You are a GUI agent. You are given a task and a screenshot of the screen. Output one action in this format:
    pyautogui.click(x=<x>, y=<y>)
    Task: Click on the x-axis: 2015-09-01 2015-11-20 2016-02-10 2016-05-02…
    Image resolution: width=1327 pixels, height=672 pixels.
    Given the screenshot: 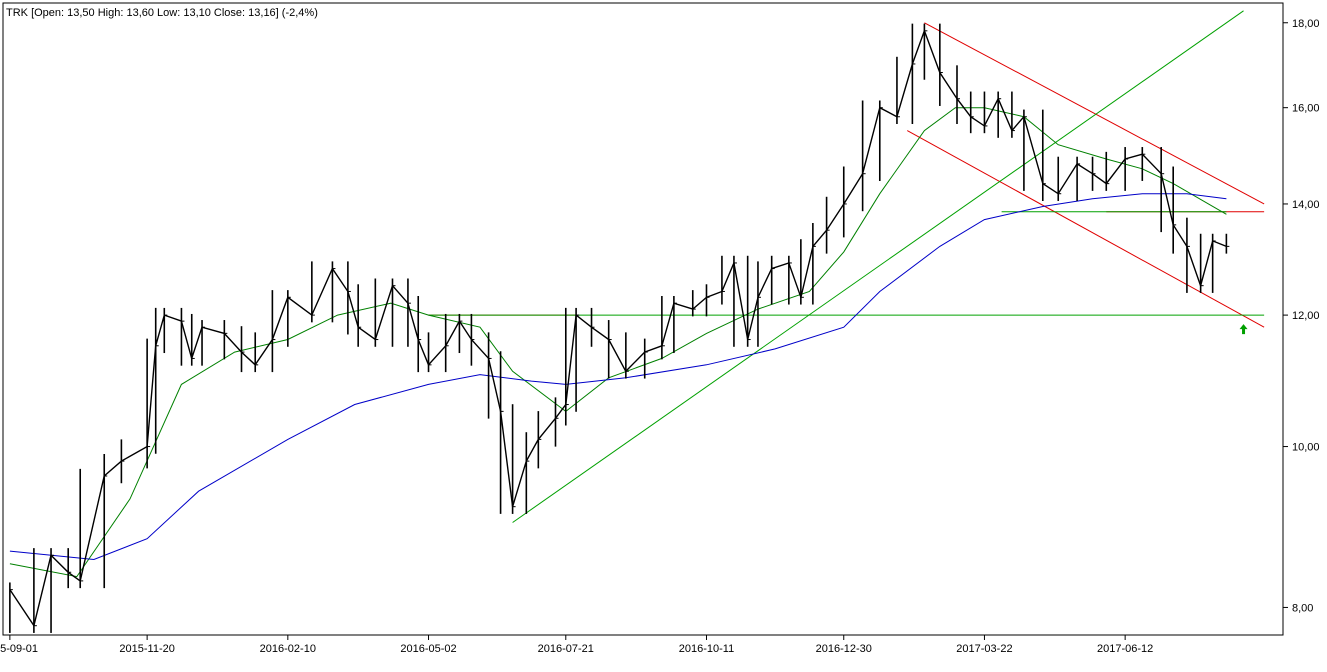 What is the action you would take?
    pyautogui.click(x=576, y=645)
    